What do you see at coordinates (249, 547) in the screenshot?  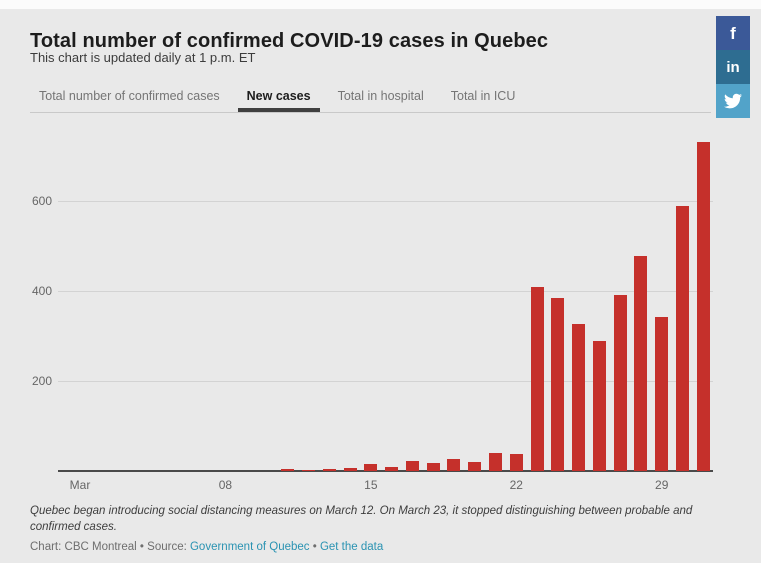 I see `source-link: Government of Quebec` at bounding box center [249, 547].